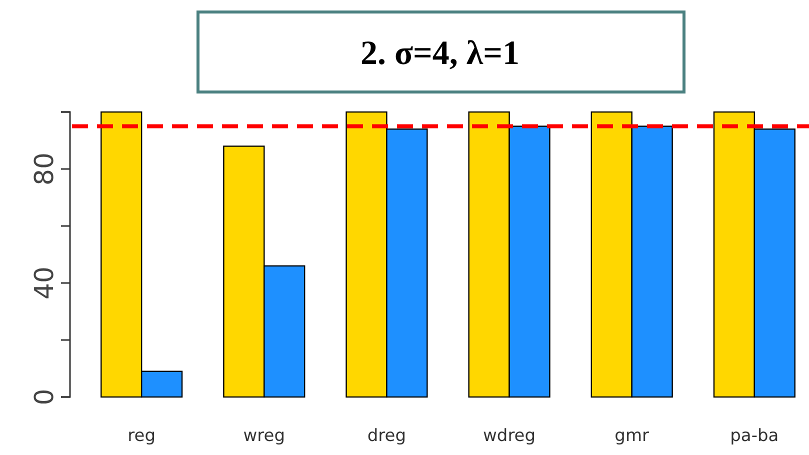 The image size is (809, 455). I want to click on x-tick-label: wdreg, so click(509, 436).